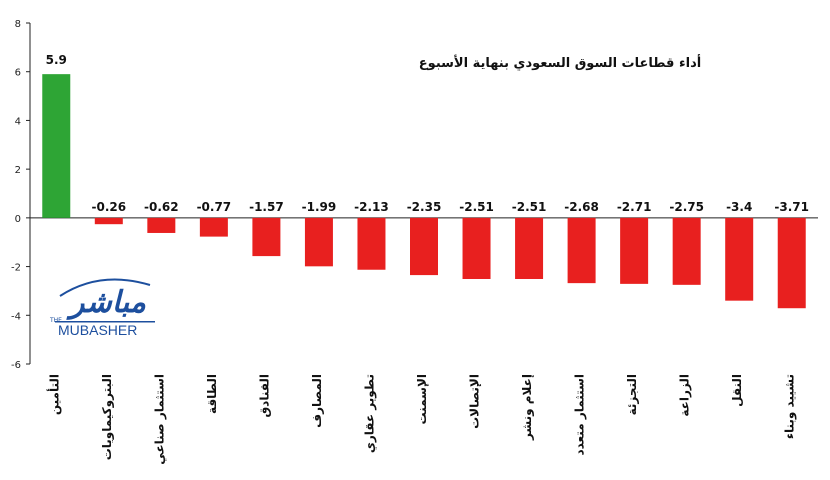 The image size is (830, 480). Describe the element at coordinates (266, 207) in the screenshot. I see `data-label: -1.57` at that location.